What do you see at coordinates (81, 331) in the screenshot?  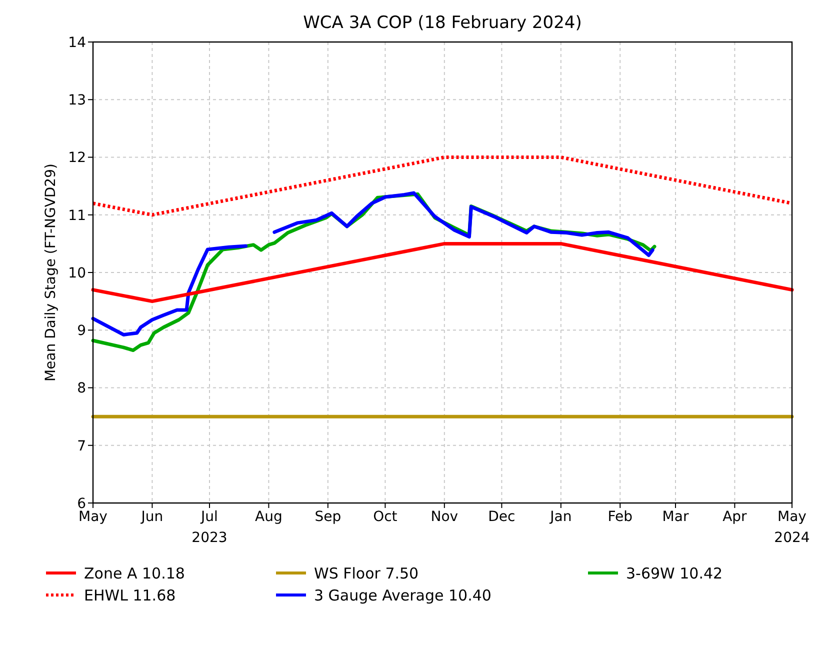 I see `y-tick-label: 9` at bounding box center [81, 331].